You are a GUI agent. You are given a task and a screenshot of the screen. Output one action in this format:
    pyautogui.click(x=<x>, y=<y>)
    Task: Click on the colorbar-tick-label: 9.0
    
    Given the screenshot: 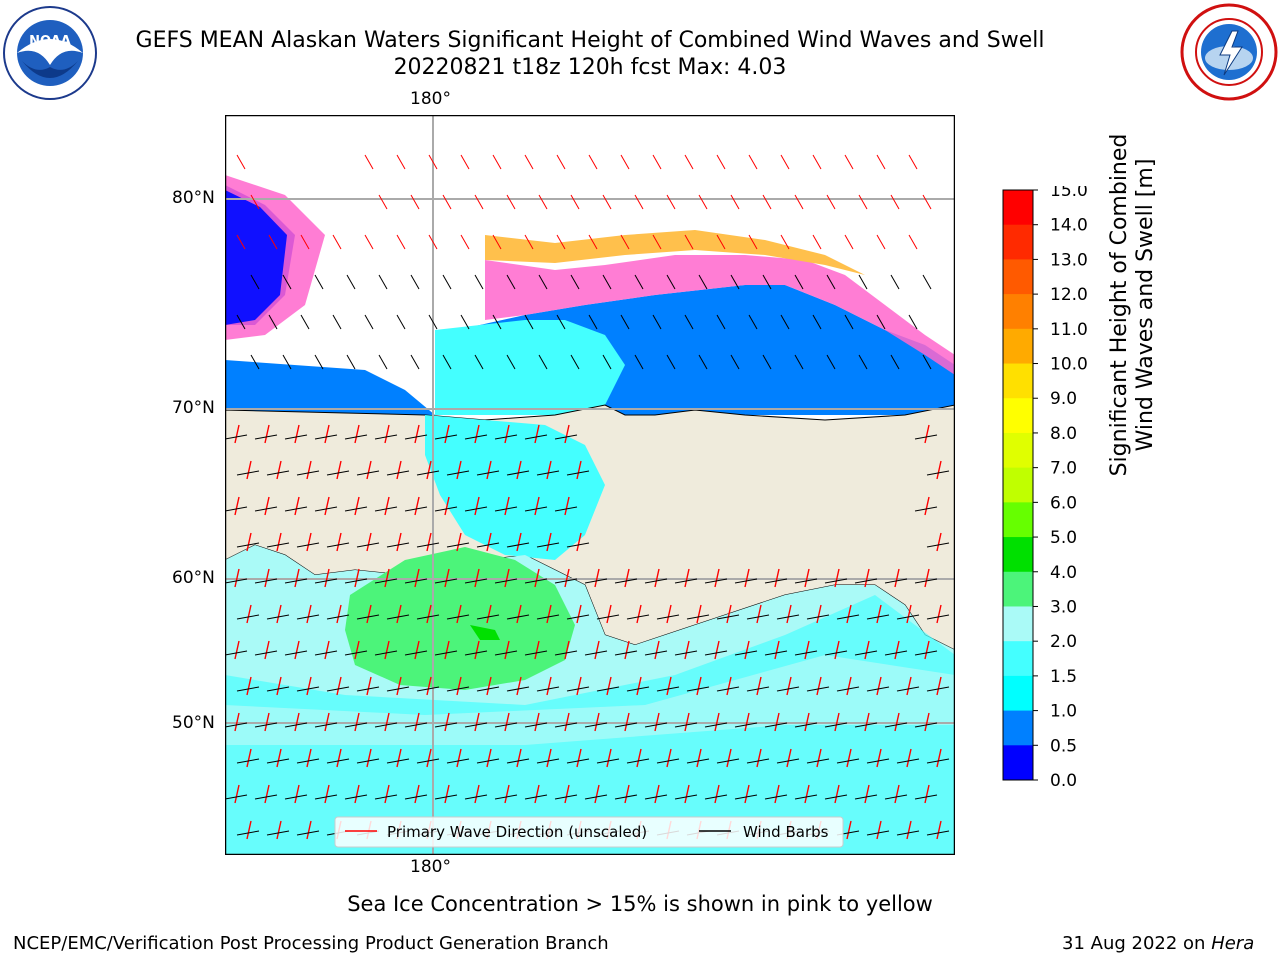 What is the action you would take?
    pyautogui.click(x=1063, y=399)
    